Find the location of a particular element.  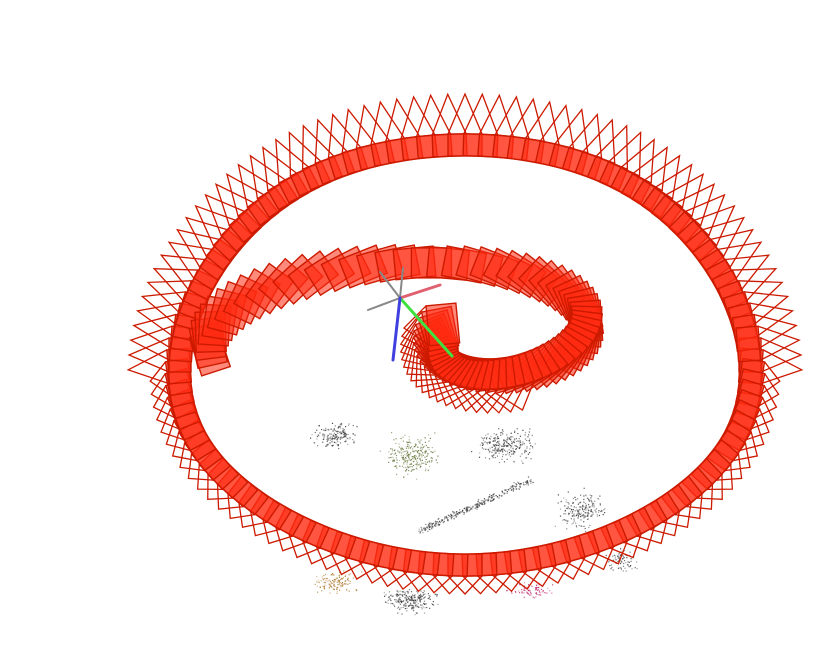

point-cloud is located at coordinates (474, 519).